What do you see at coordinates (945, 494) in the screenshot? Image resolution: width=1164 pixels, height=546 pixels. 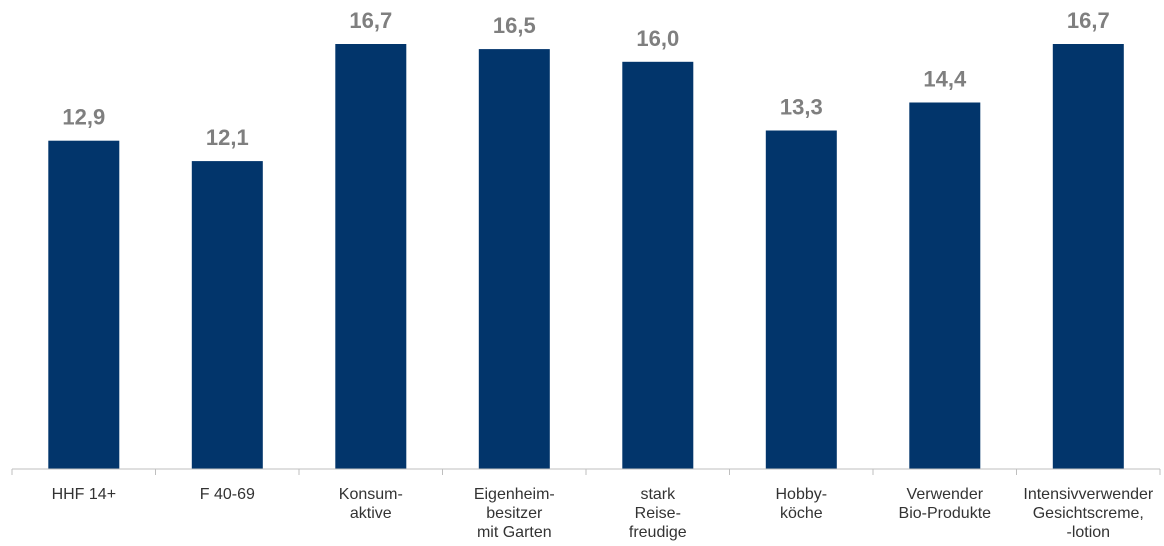 I see `category-label-7-line-1: Verwender` at bounding box center [945, 494].